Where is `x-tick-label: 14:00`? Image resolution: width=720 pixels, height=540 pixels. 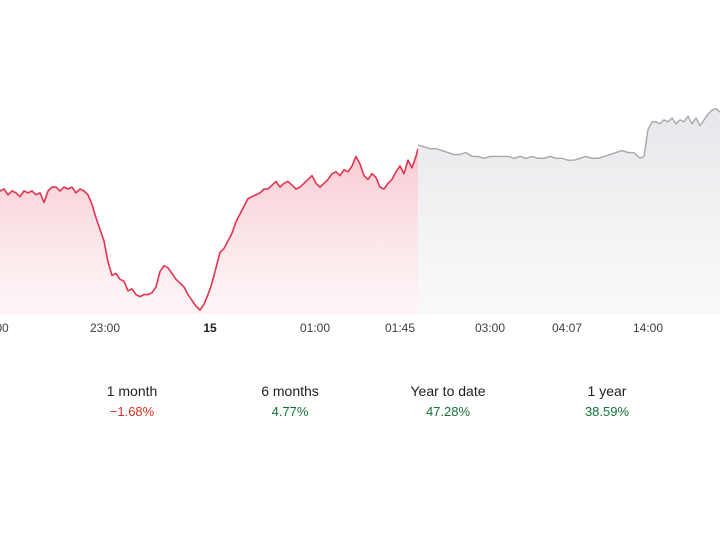 x-tick-label: 14:00 is located at coordinates (648, 328).